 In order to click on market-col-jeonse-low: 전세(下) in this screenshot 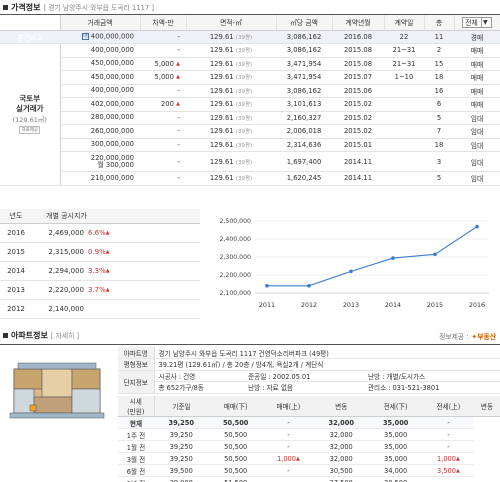, I will do `click(395, 406)`.